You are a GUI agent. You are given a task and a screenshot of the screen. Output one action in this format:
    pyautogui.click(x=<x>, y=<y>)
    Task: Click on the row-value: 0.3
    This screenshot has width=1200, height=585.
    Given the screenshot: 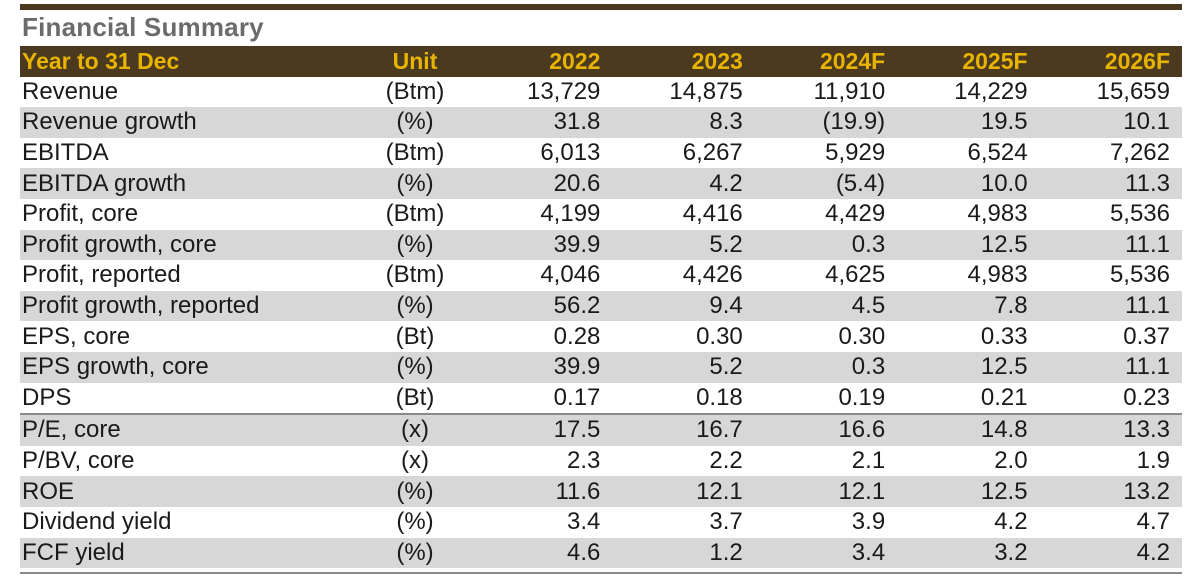 What is the action you would take?
    pyautogui.click(x=826, y=367)
    